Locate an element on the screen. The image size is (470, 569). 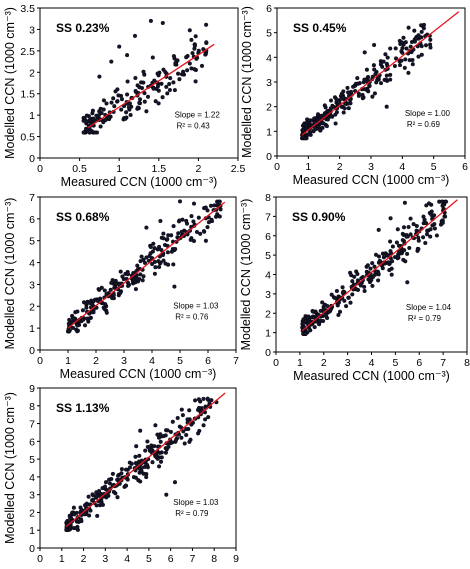
x-tick-label: 6 is located at coordinates (419, 363).